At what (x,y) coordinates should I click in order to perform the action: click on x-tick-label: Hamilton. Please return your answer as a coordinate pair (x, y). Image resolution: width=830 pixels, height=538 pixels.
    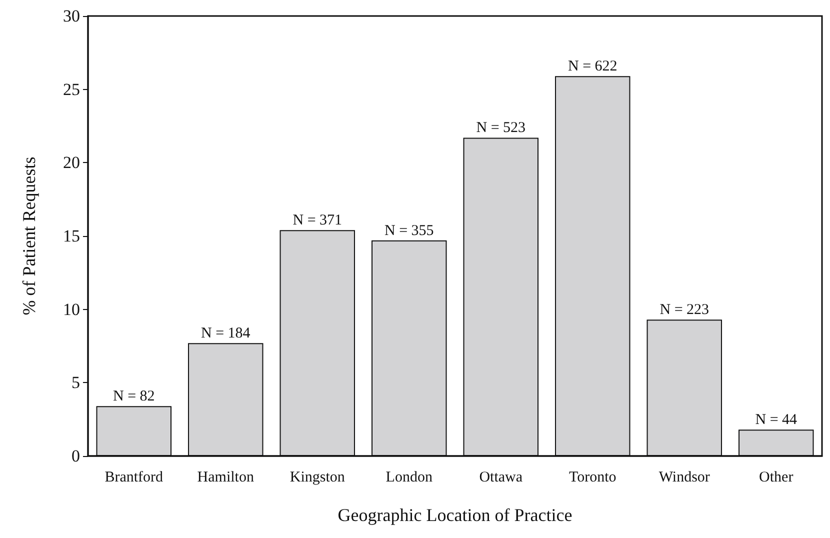
    Looking at the image, I should click on (225, 478).